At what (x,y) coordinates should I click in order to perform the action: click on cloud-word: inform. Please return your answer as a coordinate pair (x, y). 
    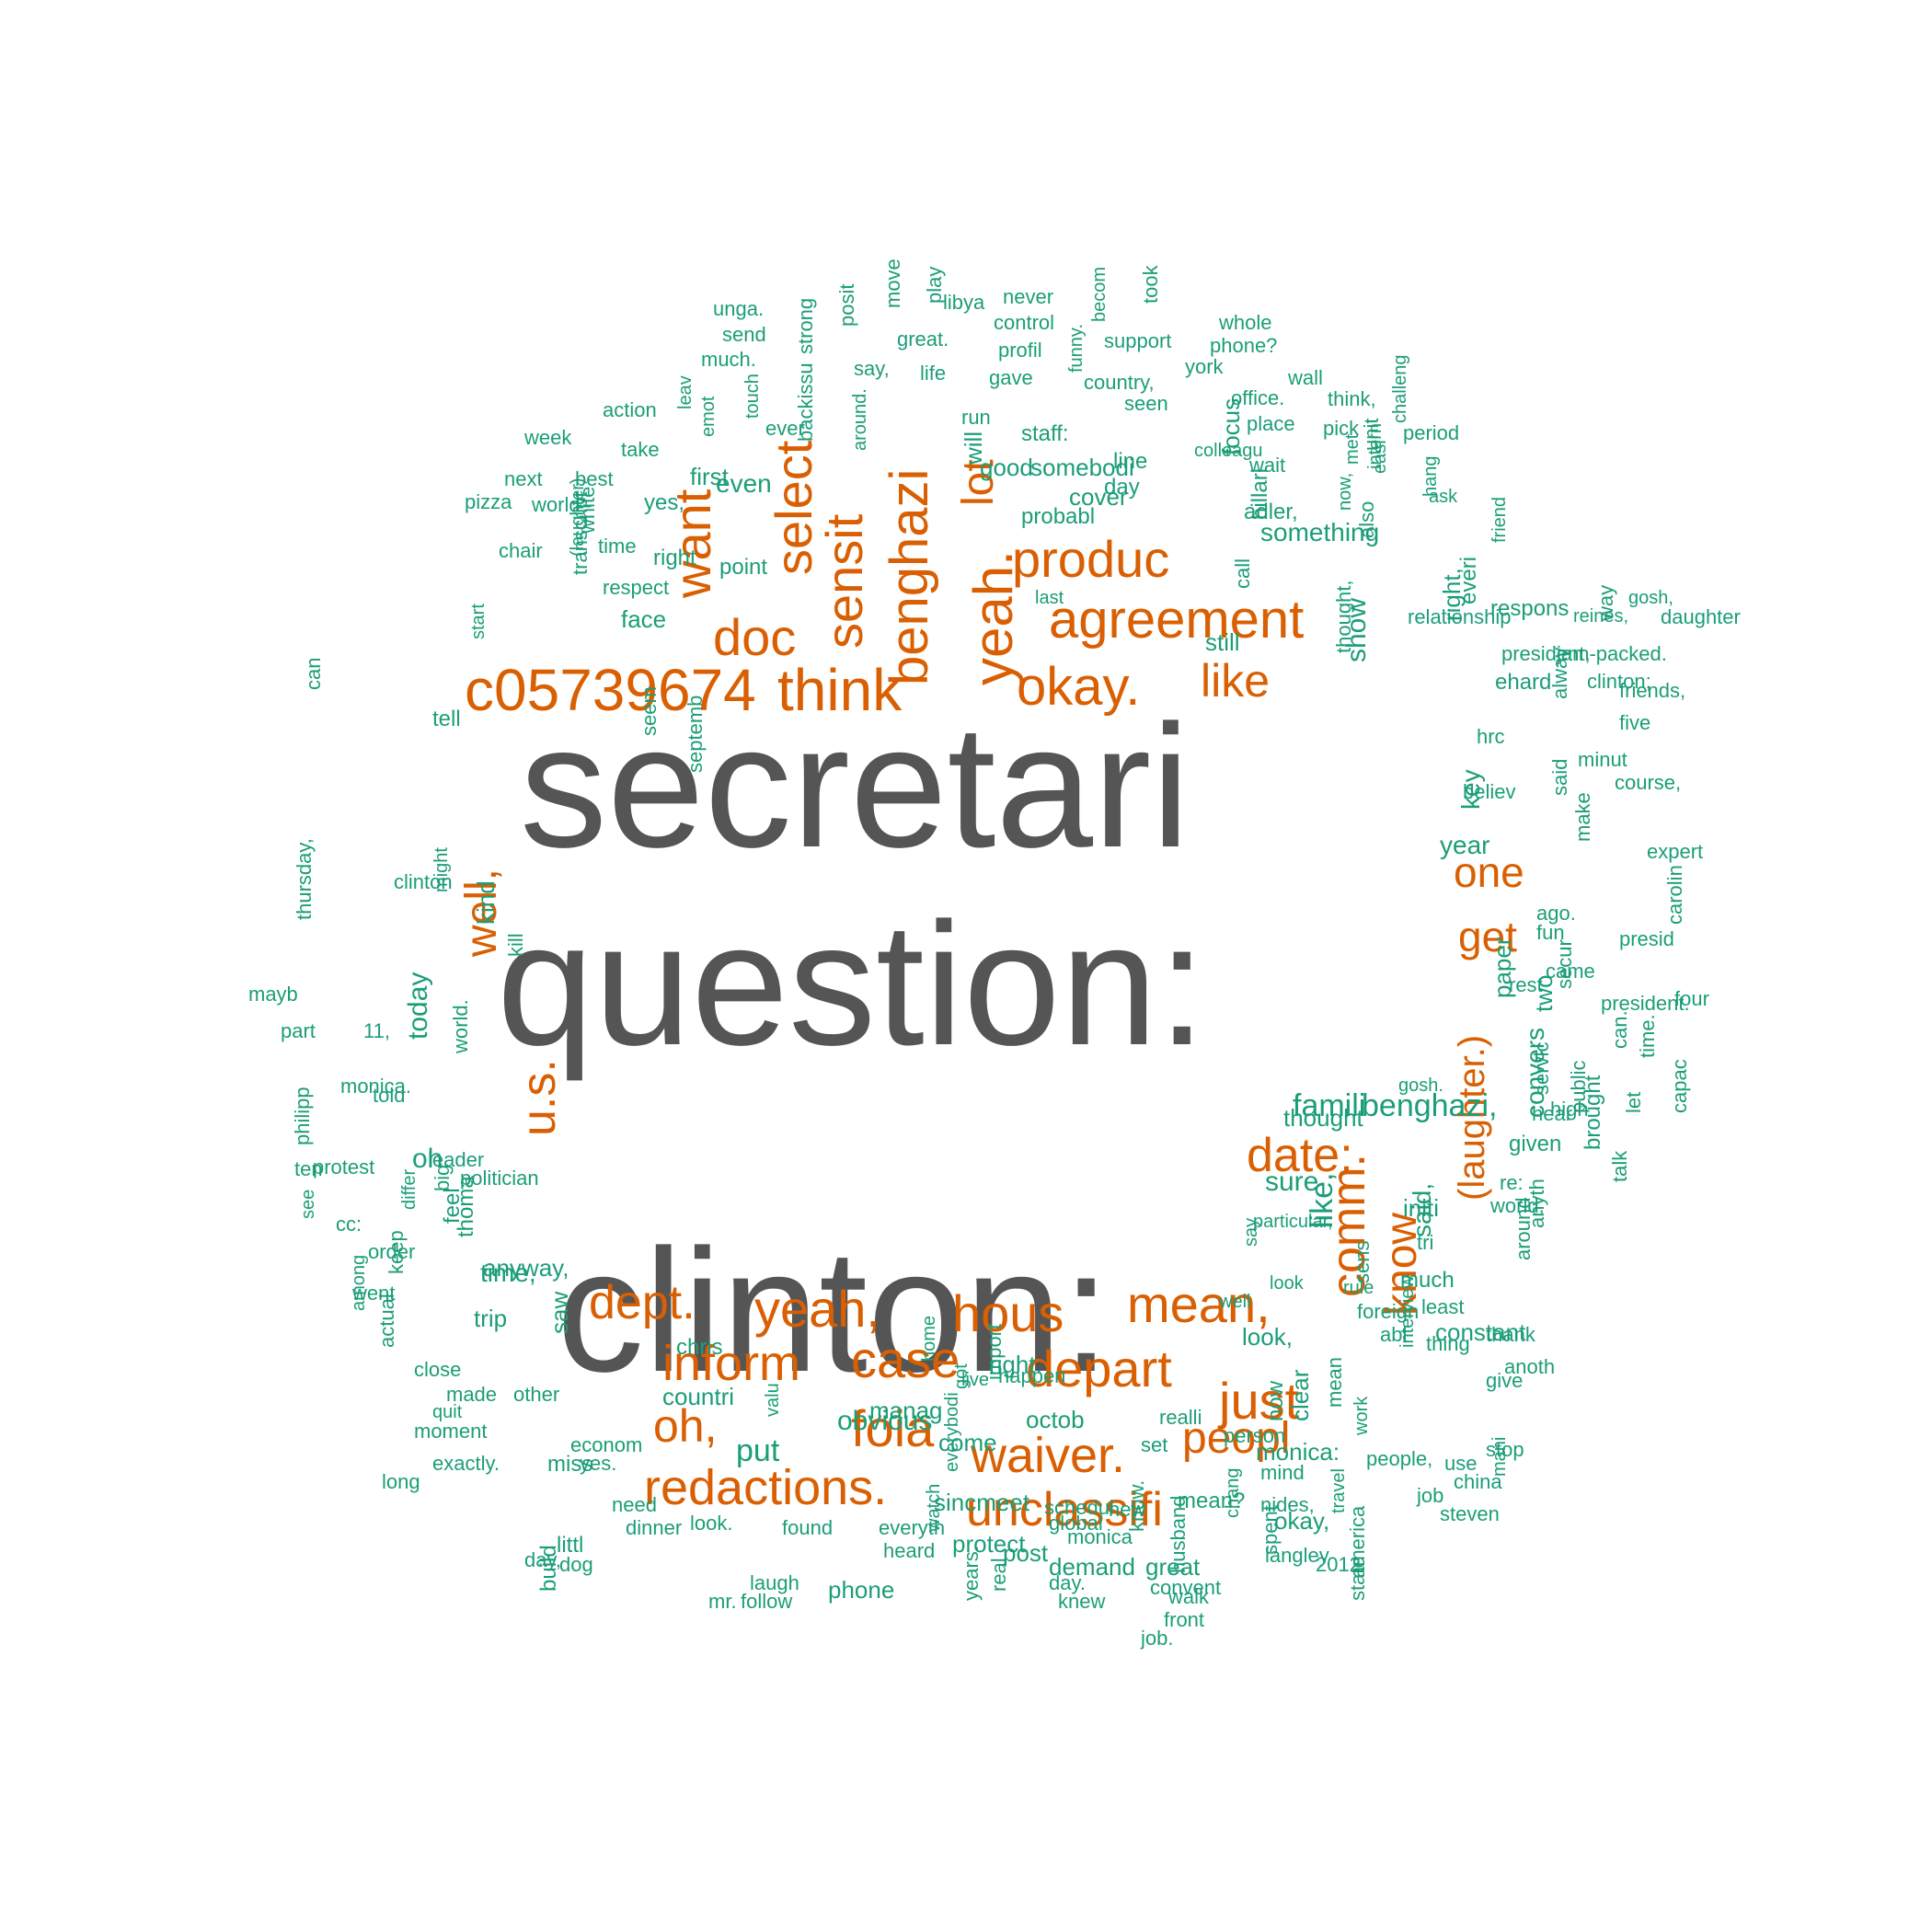
    Looking at the image, I should click on (731, 1363).